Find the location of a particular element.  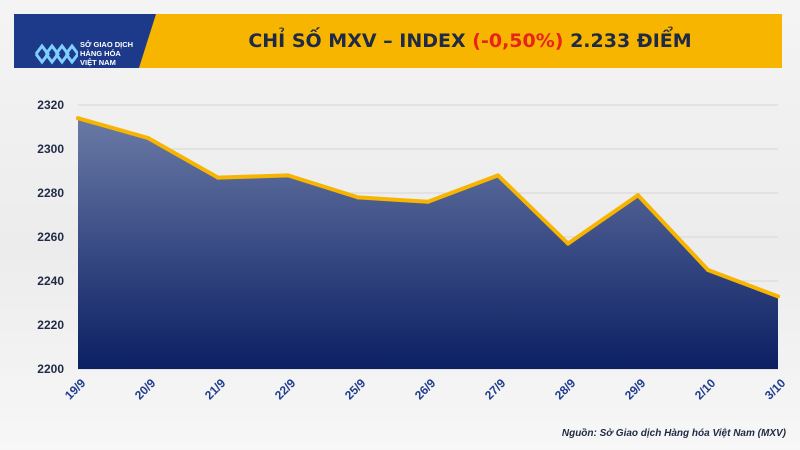

chart-title: CHỈ SỐ MXV – INDEX (-0,50%) 2.233 ĐIỂM is located at coordinates (470, 41).